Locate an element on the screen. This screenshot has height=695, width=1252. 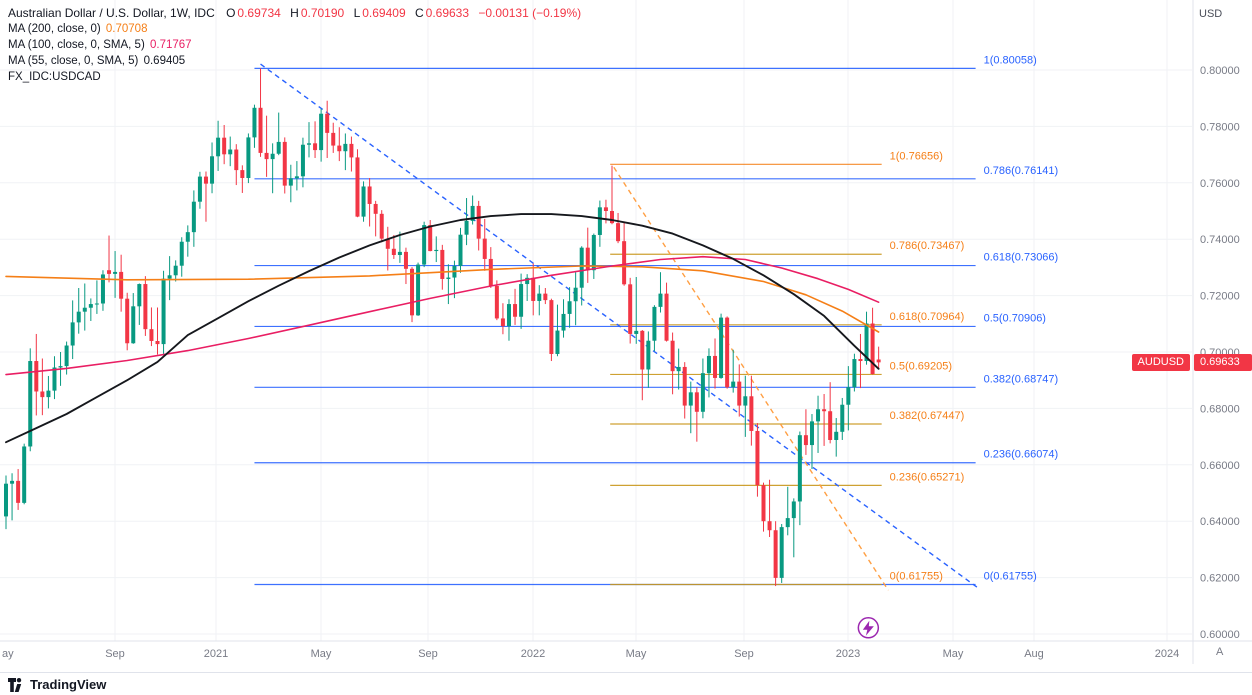
symbol-title: Australian Dollar / U.S. Dollar, 1W, IDC is located at coordinates (111, 13).